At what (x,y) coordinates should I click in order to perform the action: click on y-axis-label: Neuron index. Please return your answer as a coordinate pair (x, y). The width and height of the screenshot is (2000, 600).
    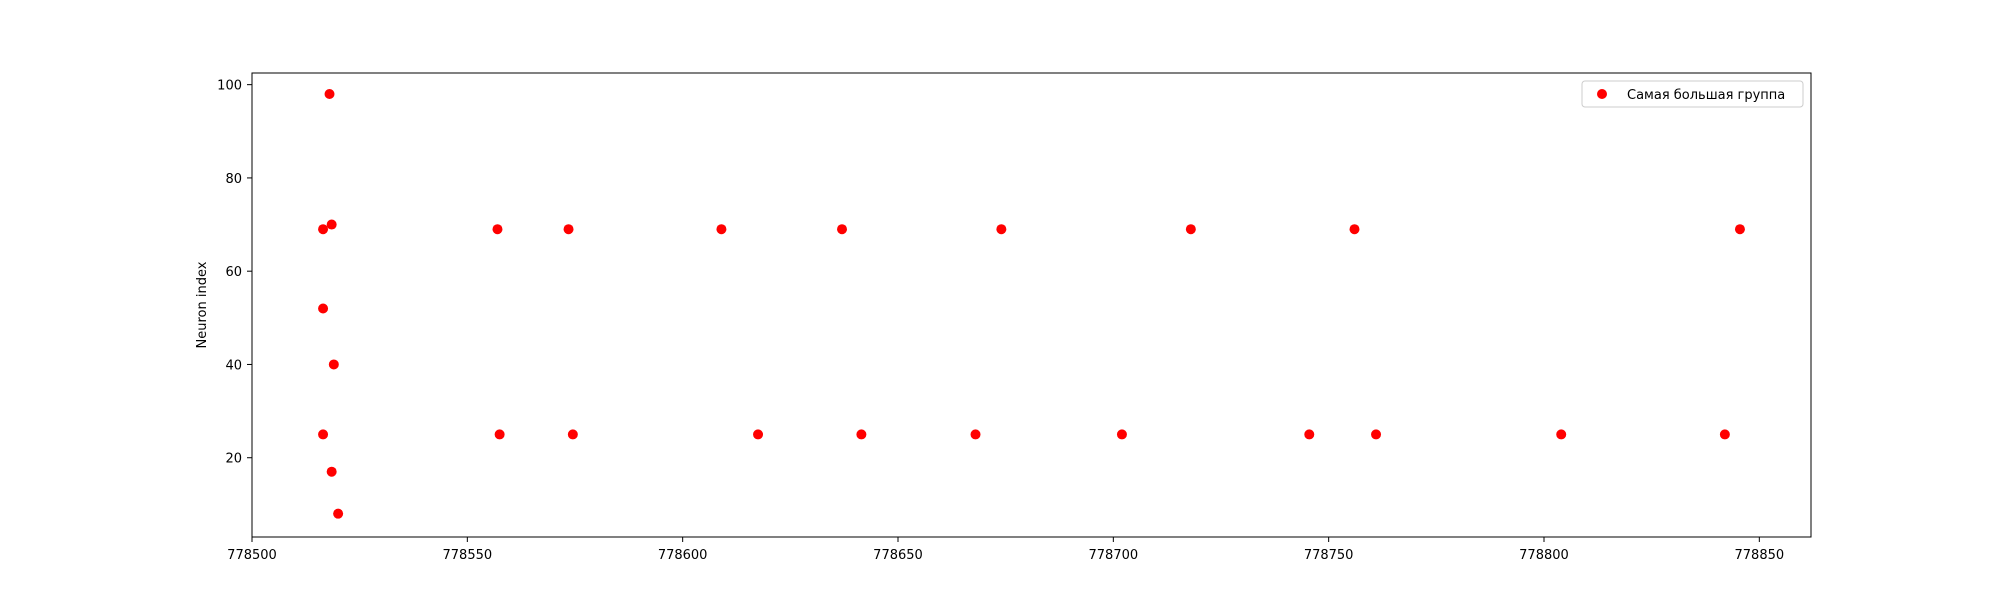
    Looking at the image, I should click on (202, 304).